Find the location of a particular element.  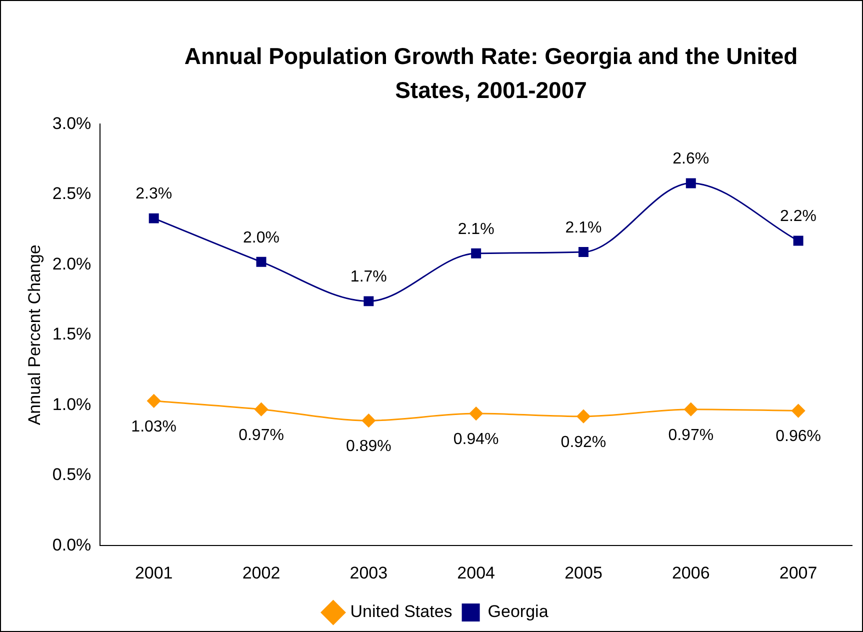

y-tick-label: 1.5% is located at coordinates (72, 334).